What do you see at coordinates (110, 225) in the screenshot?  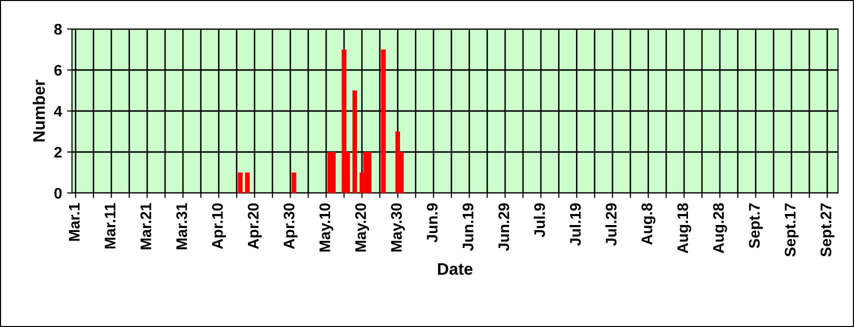 I see `x-tick-label: Mar.11` at bounding box center [110, 225].